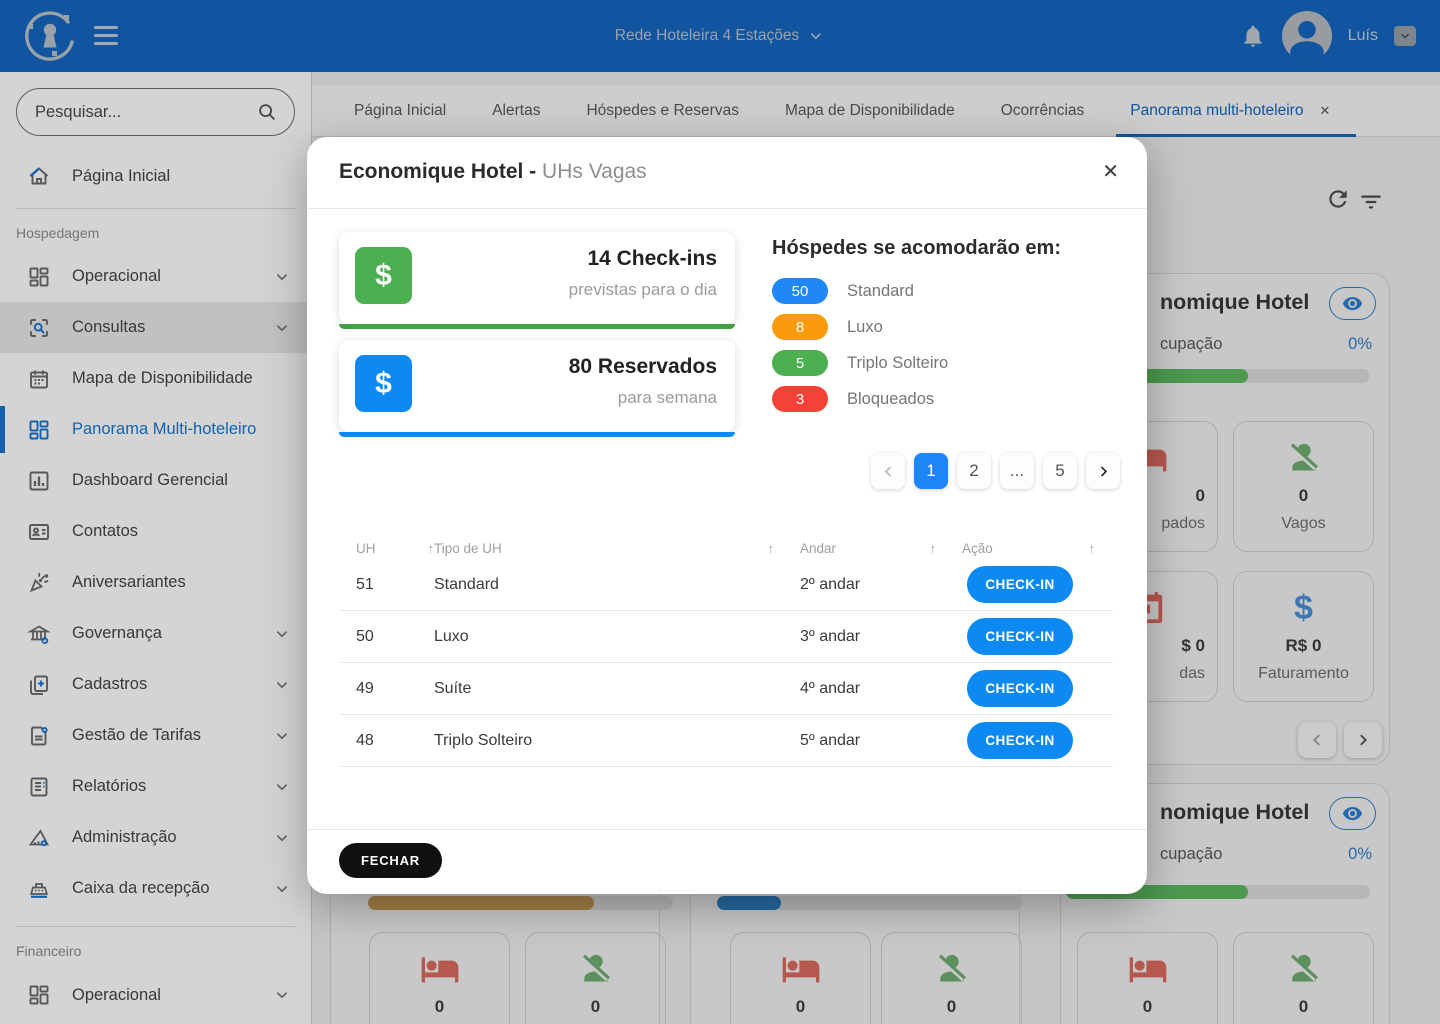 This screenshot has height=1024, width=1440. What do you see at coordinates (1060, 471) in the screenshot?
I see `page-button-5: 5` at bounding box center [1060, 471].